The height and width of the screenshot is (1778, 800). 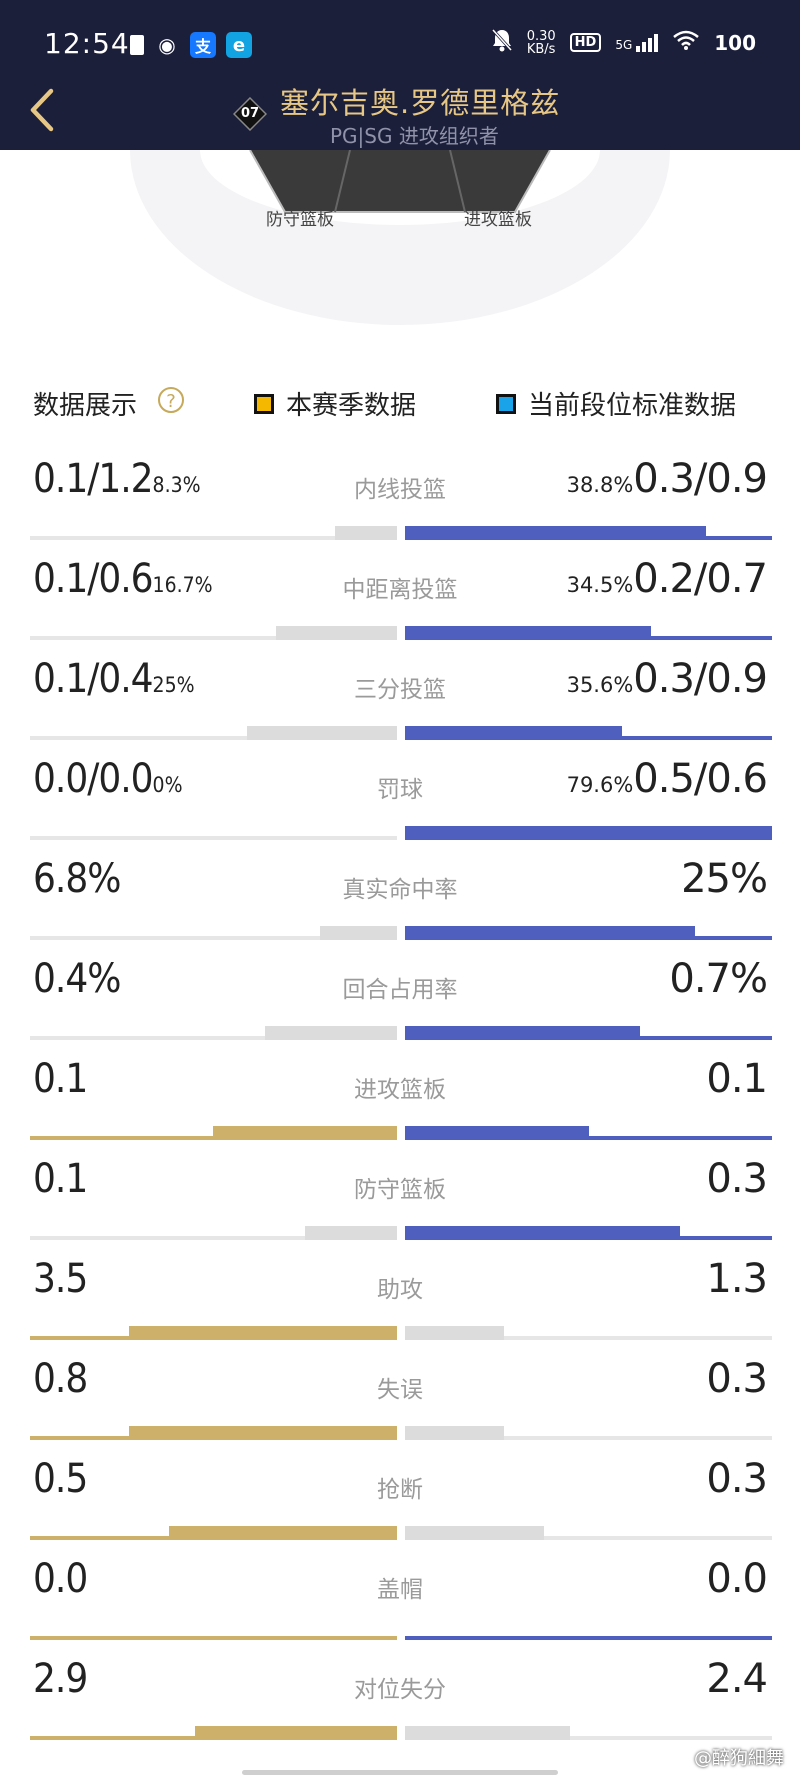 I want to click on battery-level: 100, so click(x=735, y=42).